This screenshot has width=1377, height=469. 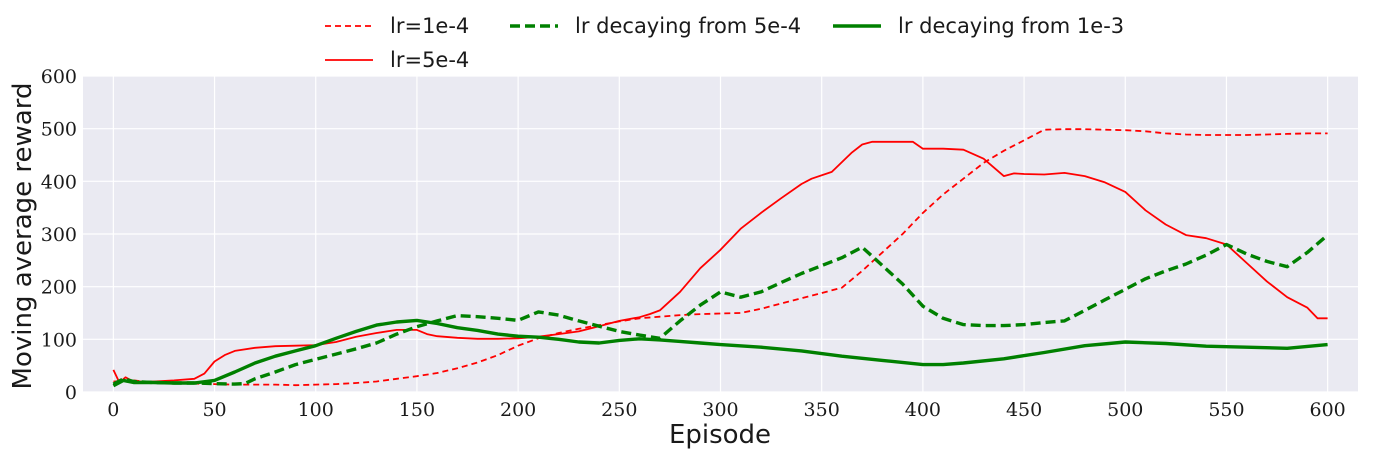 What do you see at coordinates (429, 26) in the screenshot?
I see `legend-label-0: lr=1e-4` at bounding box center [429, 26].